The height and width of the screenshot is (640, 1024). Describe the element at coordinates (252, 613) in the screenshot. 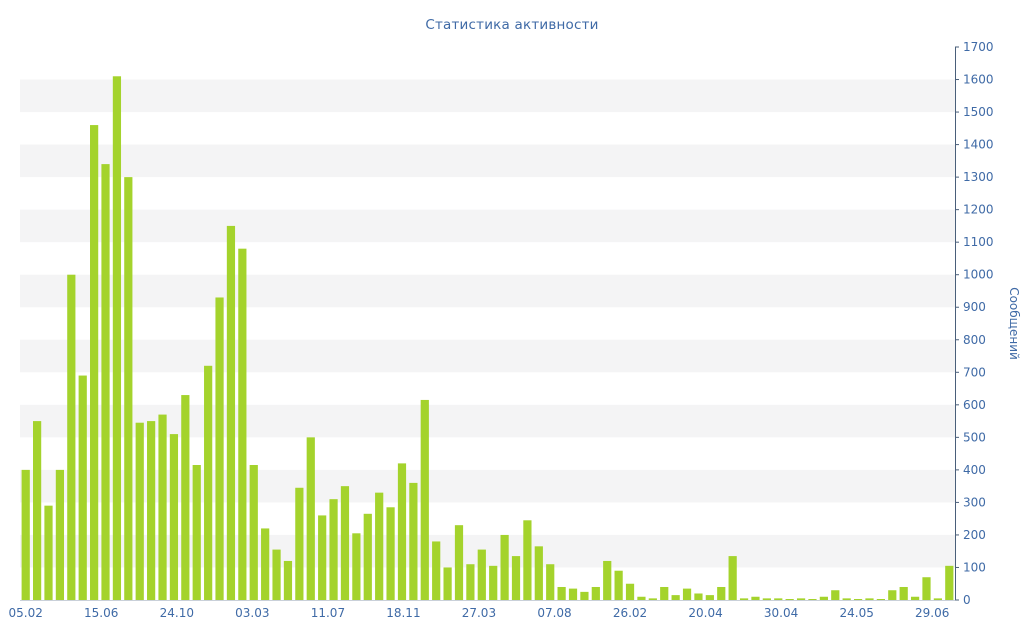

I see `x-tick-label: 03.03` at that location.